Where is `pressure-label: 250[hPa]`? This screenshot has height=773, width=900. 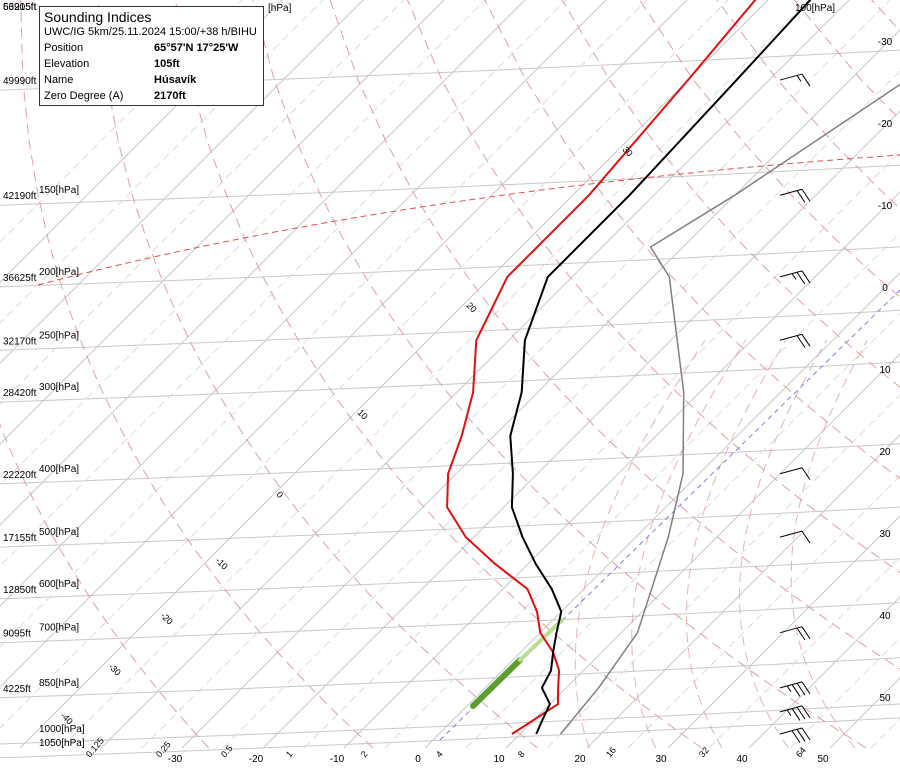 pressure-label: 250[hPa] is located at coordinates (59, 335).